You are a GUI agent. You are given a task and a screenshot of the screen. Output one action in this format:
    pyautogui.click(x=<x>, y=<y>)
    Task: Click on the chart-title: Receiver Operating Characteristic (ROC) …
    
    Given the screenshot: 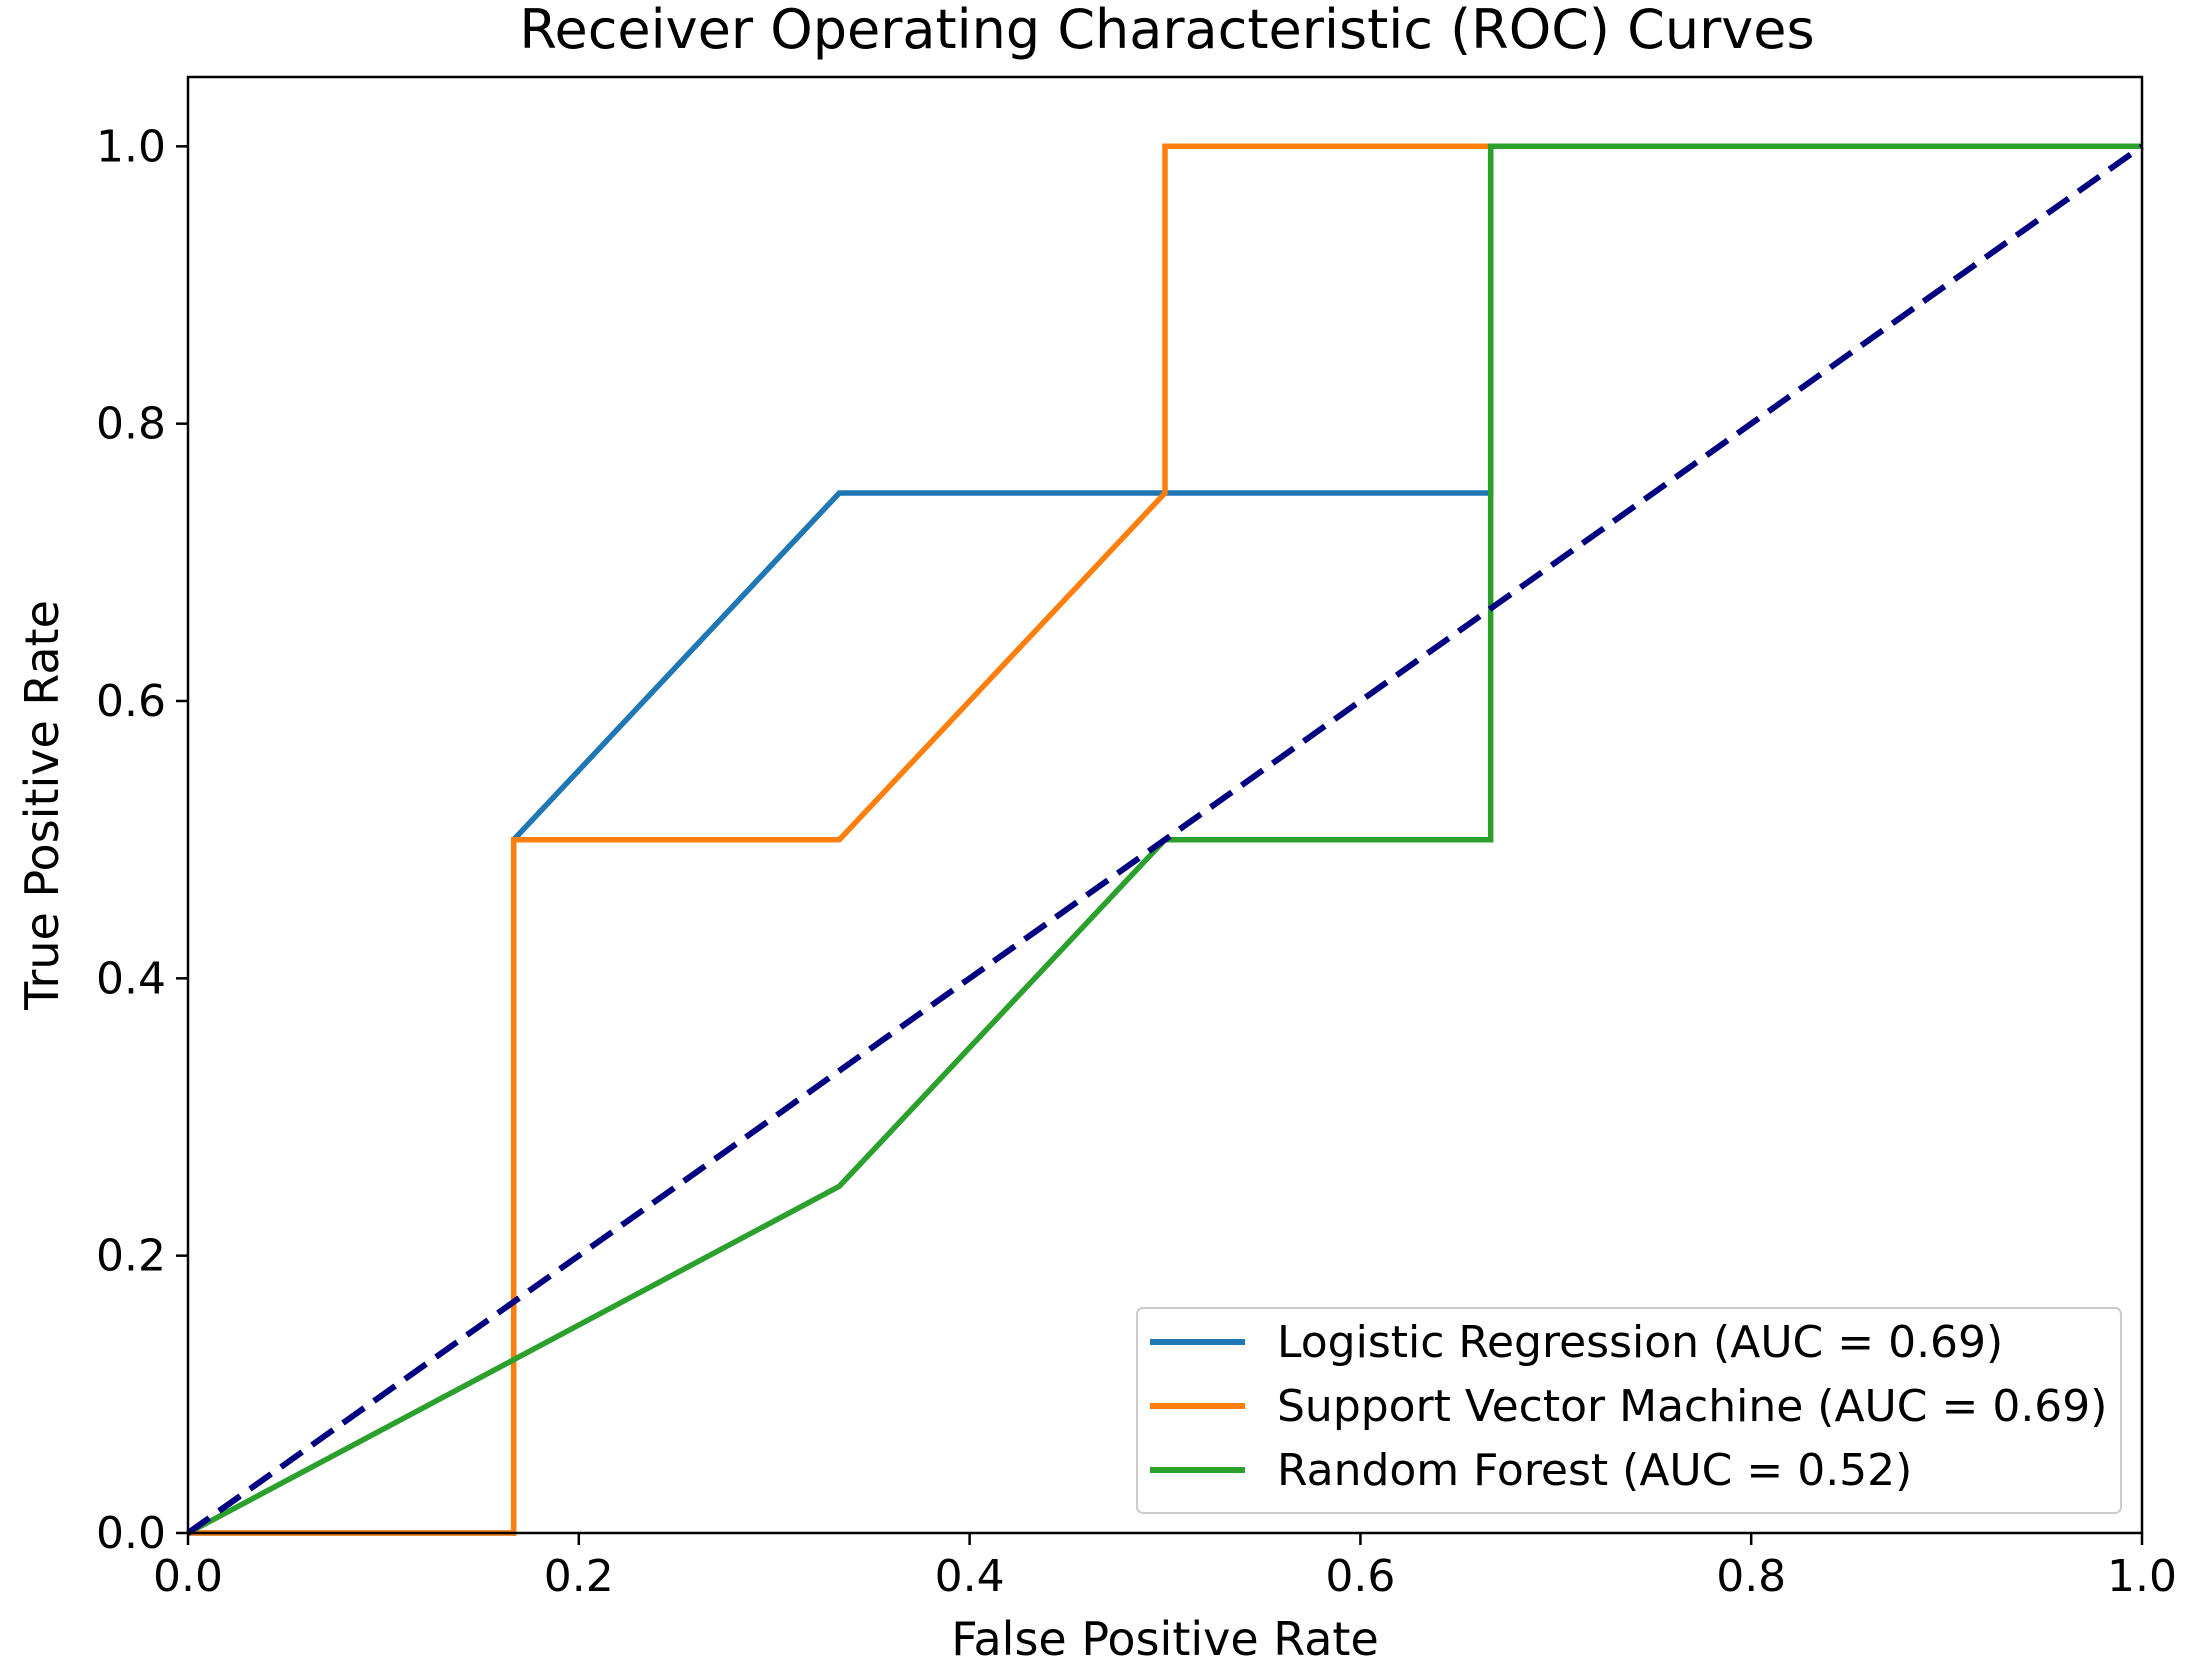 What is the action you would take?
    pyautogui.click(x=1166, y=30)
    